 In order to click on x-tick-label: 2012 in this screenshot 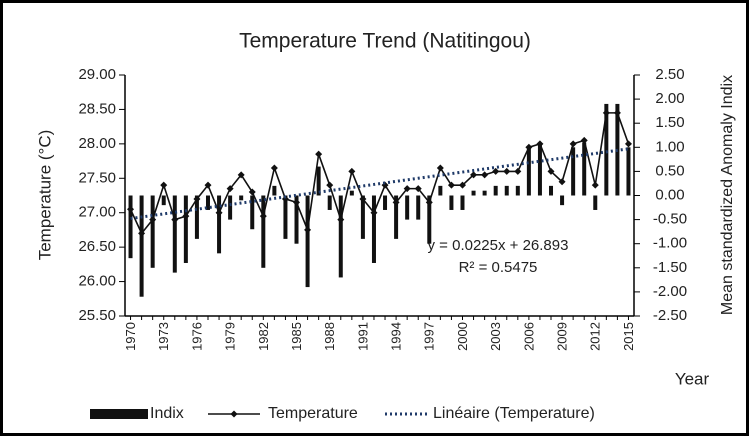, I will do `click(595, 336)`.